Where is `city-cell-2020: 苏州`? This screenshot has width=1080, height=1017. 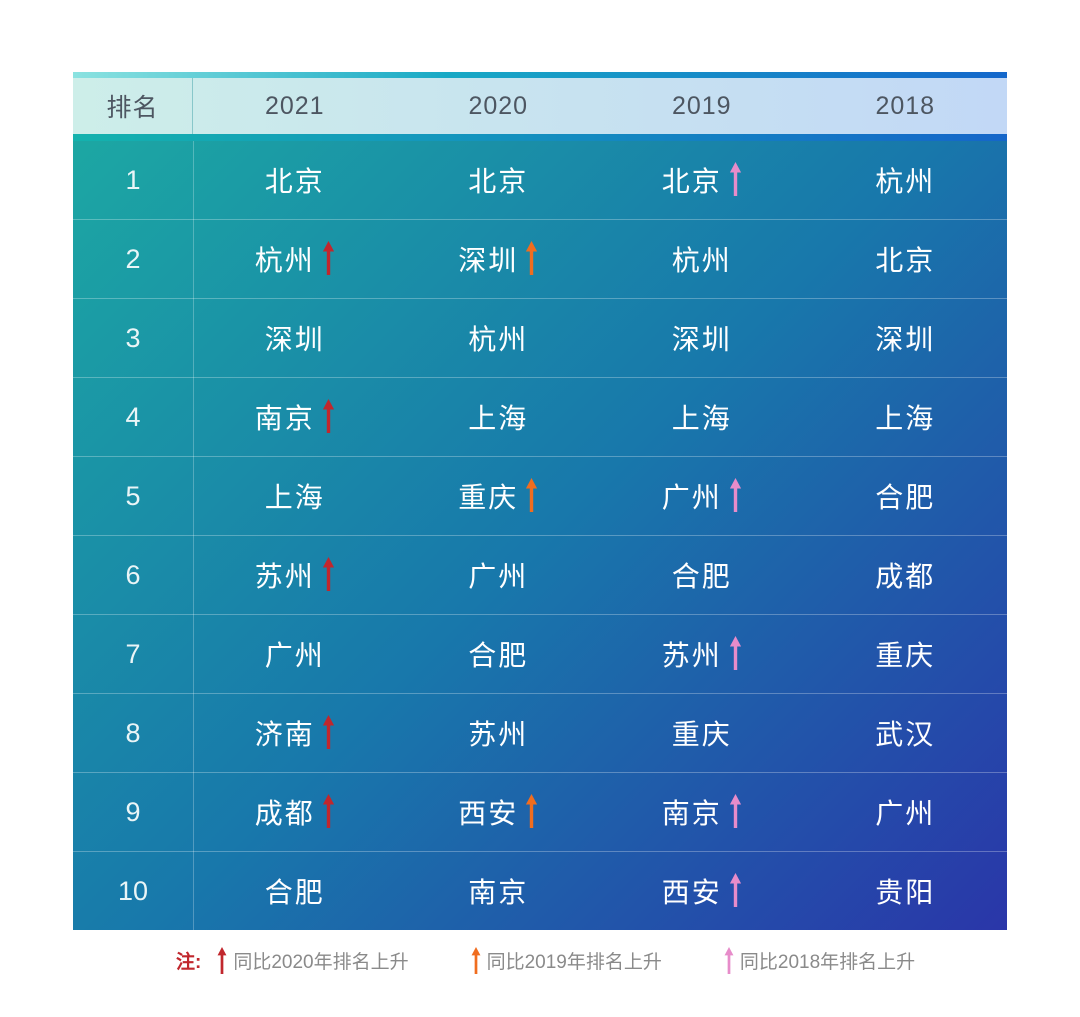
city-cell-2020: 苏州 is located at coordinates (499, 733).